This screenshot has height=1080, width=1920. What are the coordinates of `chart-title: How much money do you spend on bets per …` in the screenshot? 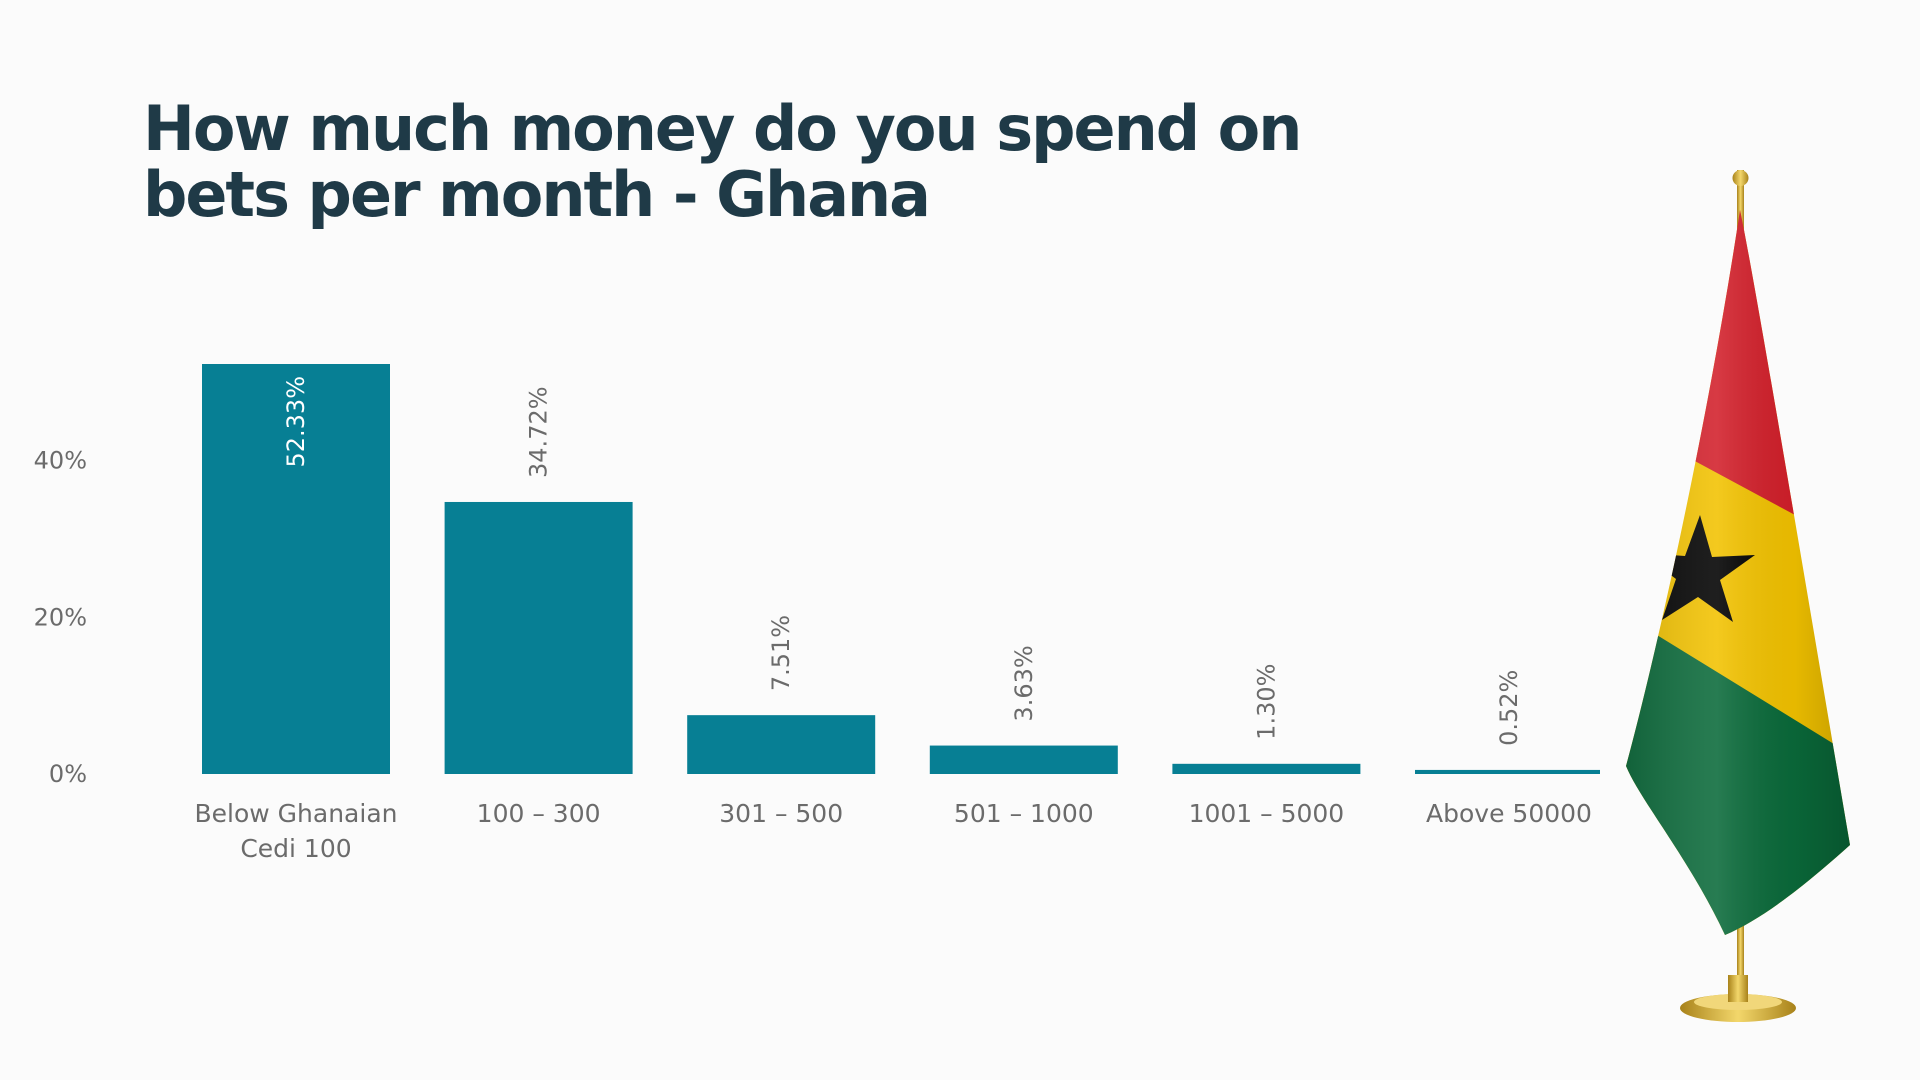 It's located at (722, 161).